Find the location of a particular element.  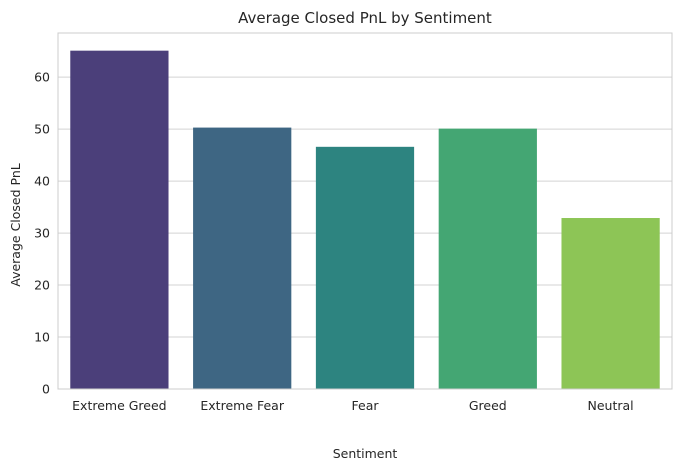

bar-fear is located at coordinates (365, 267).